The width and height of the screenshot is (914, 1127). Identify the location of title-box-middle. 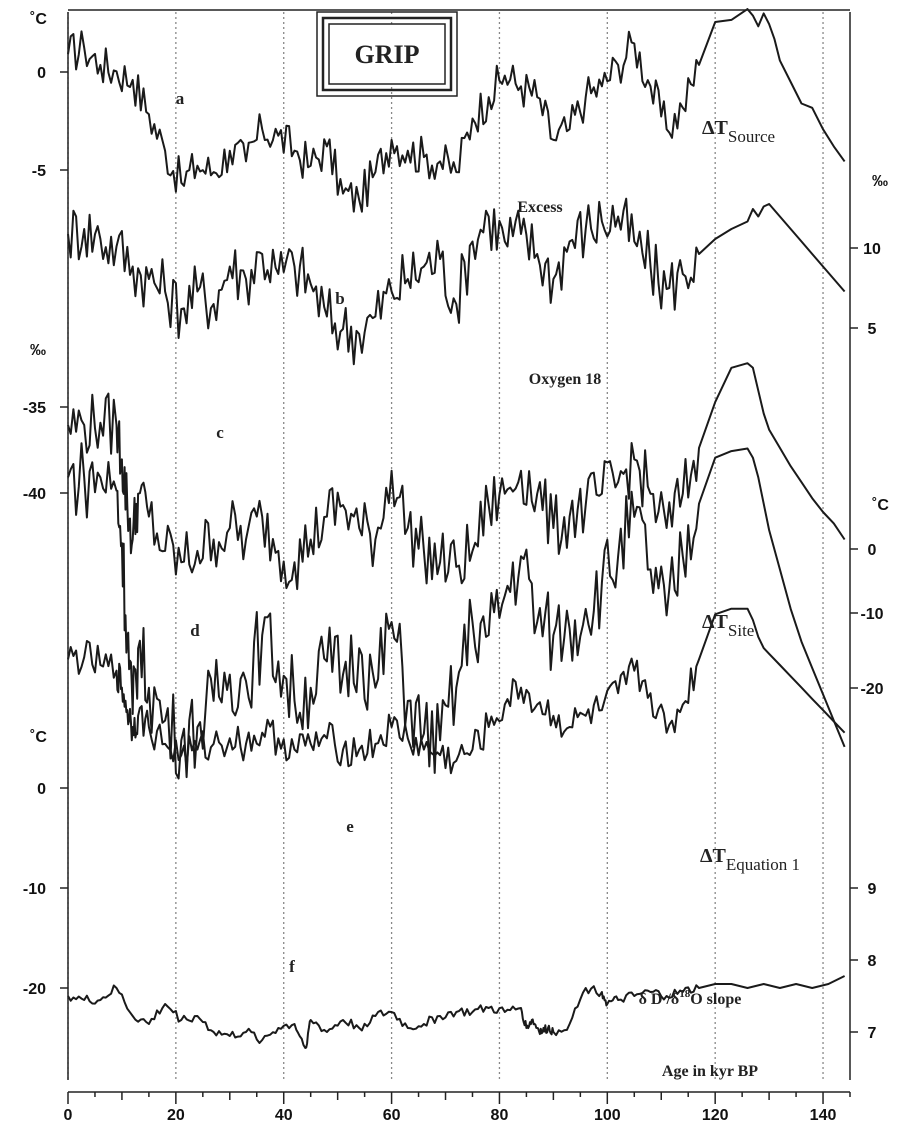
(387, 54).